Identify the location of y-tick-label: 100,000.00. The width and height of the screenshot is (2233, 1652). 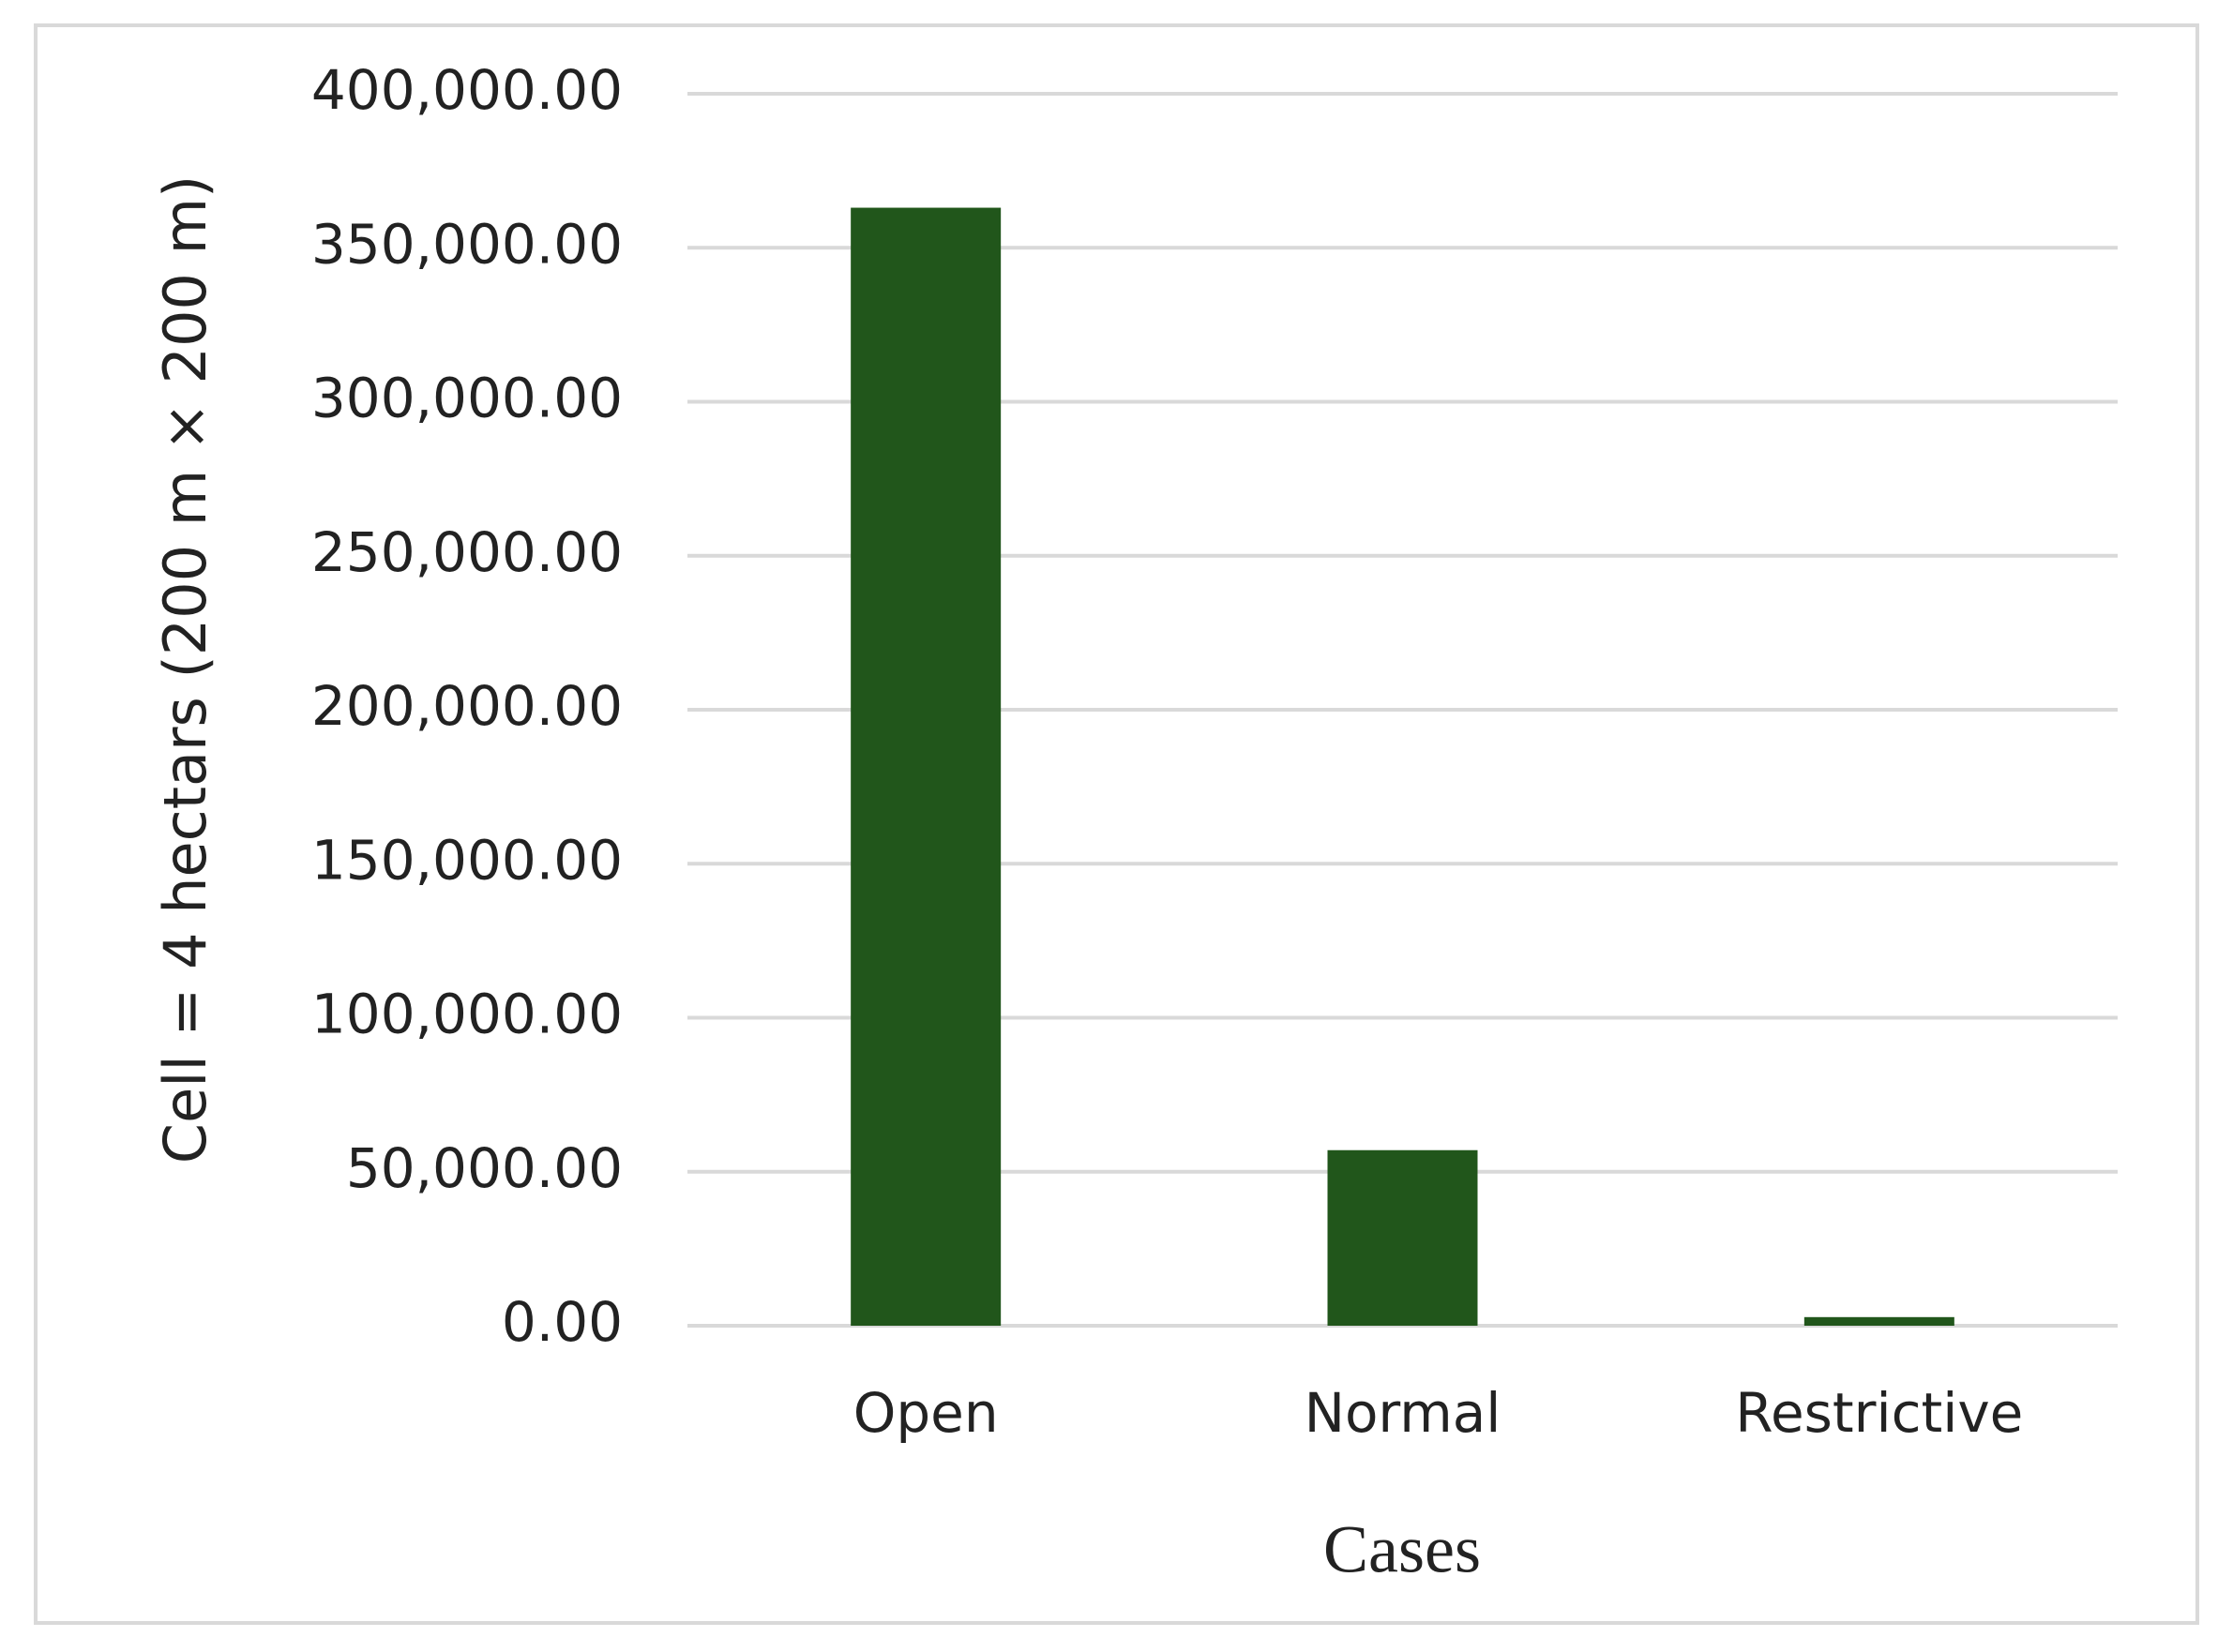
(467, 1014).